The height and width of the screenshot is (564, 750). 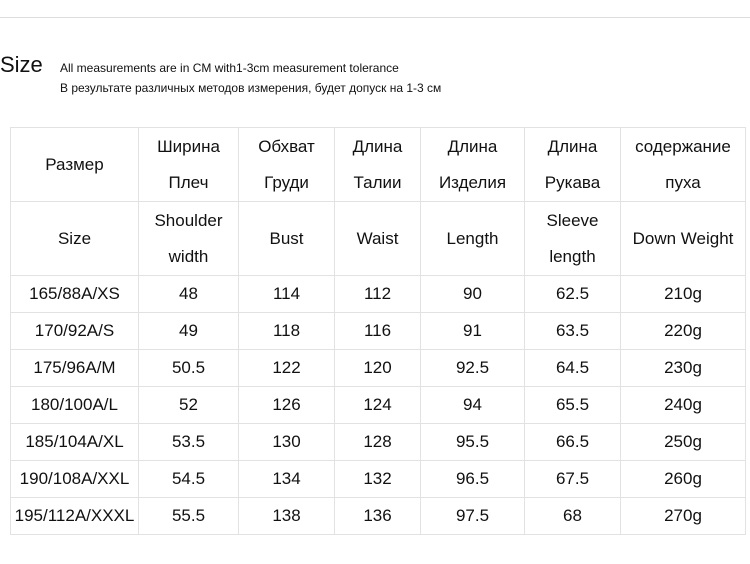 I want to click on cell: 128, so click(x=377, y=442).